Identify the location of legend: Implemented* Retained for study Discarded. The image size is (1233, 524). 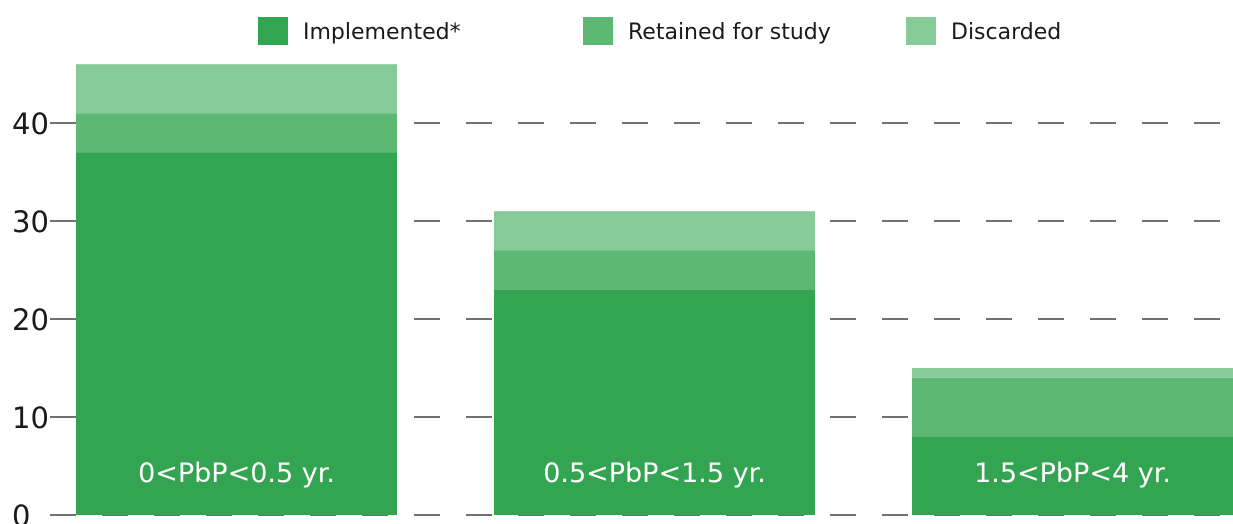
(659, 31).